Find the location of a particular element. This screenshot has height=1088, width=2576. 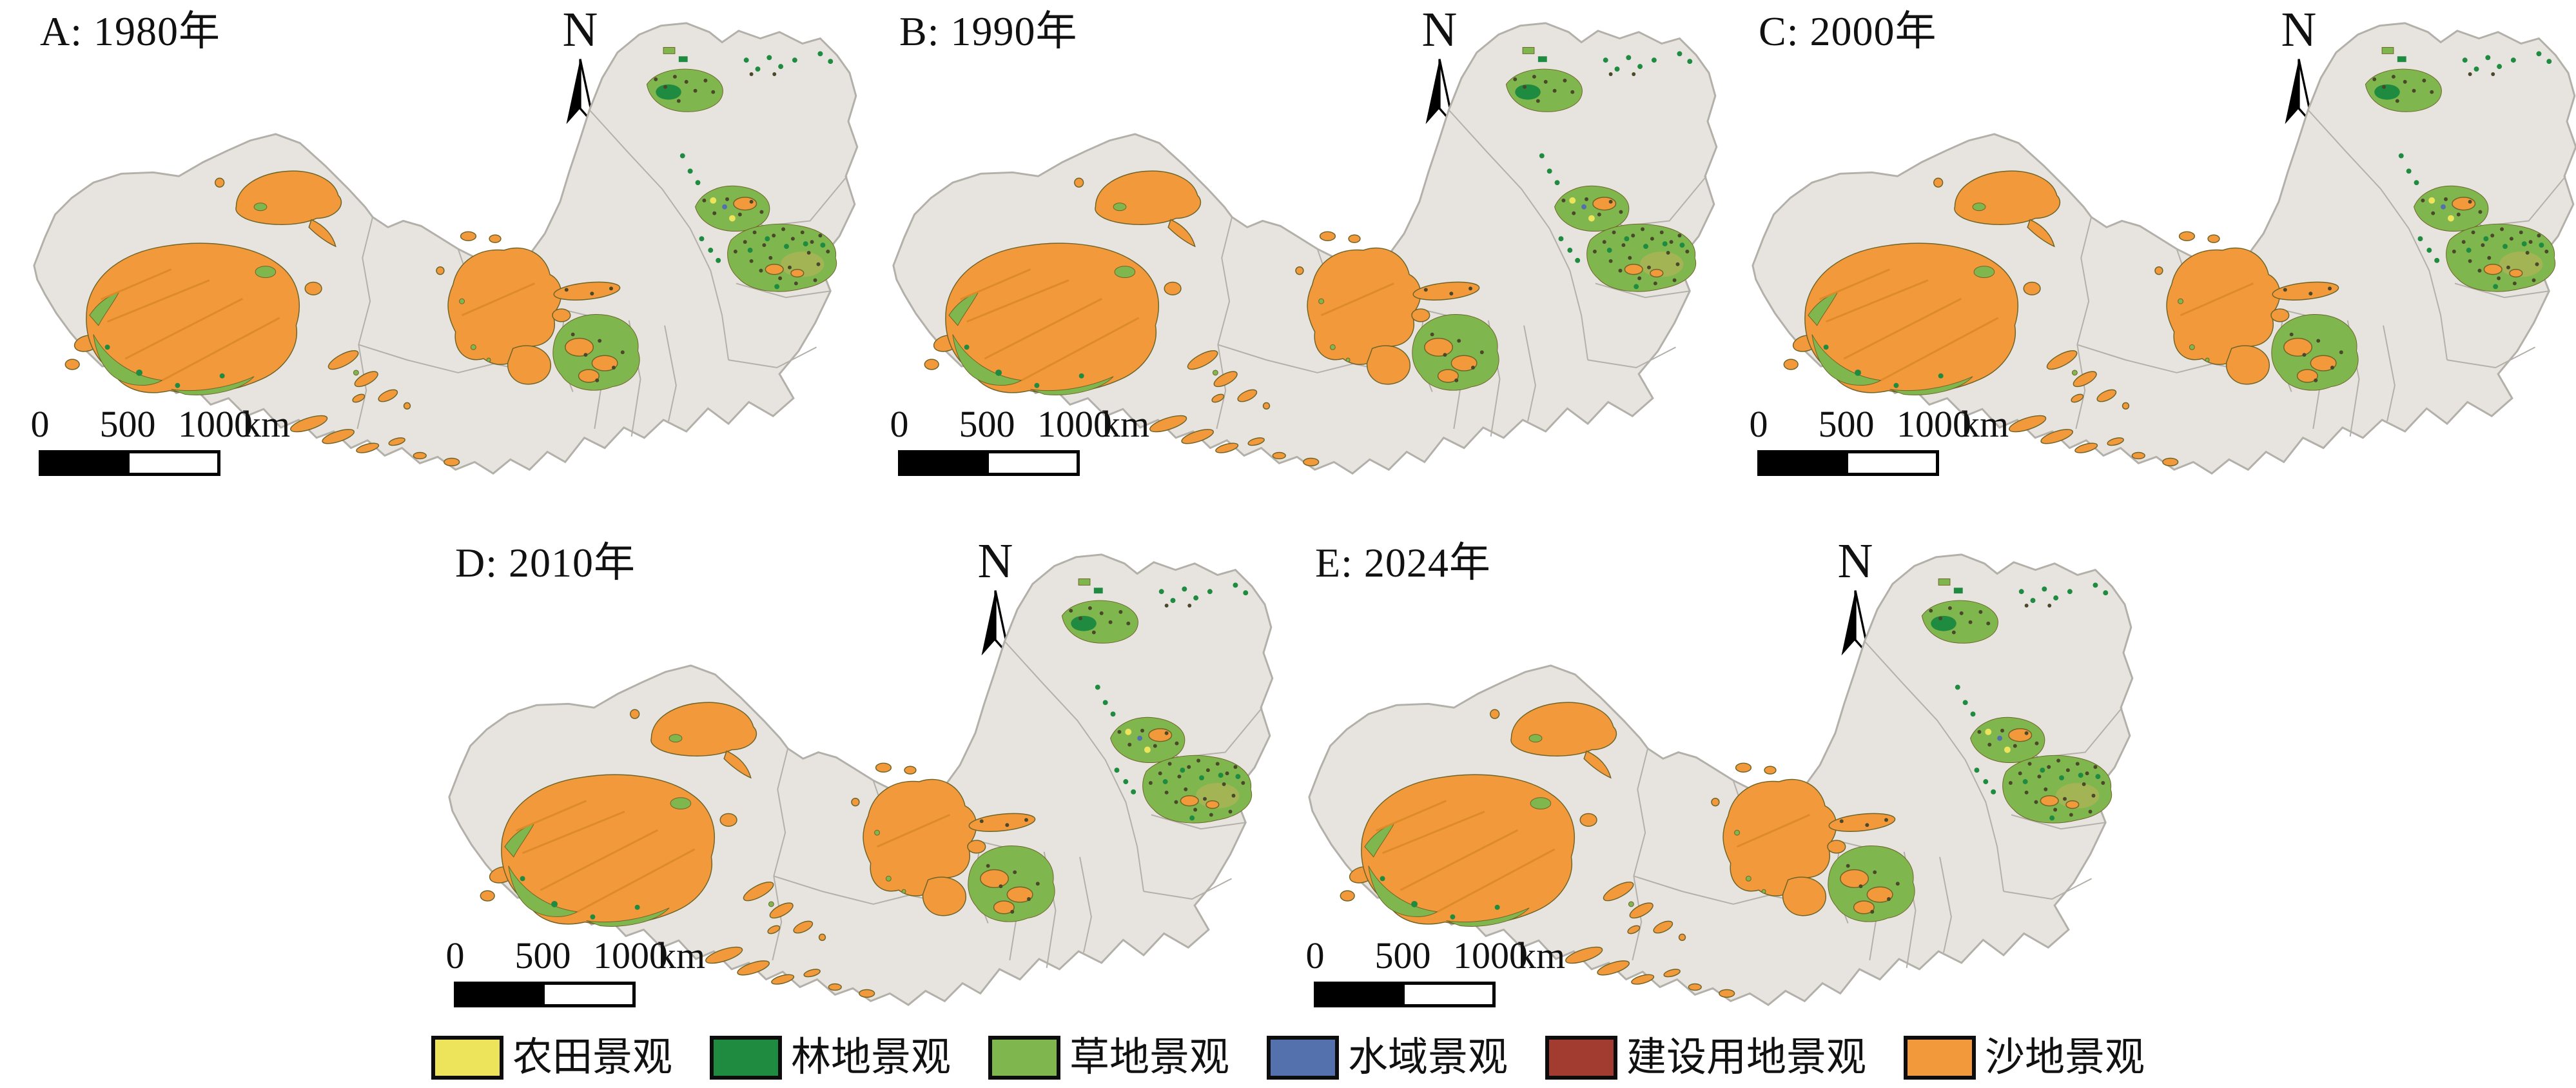

forest-swatch is located at coordinates (745, 1057).